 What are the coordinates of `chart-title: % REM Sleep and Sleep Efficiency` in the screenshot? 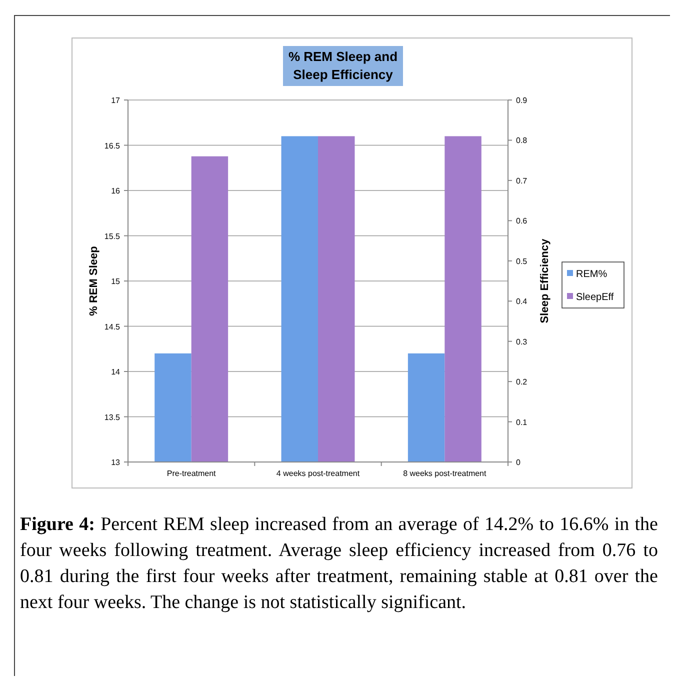 It's located at (343, 65).